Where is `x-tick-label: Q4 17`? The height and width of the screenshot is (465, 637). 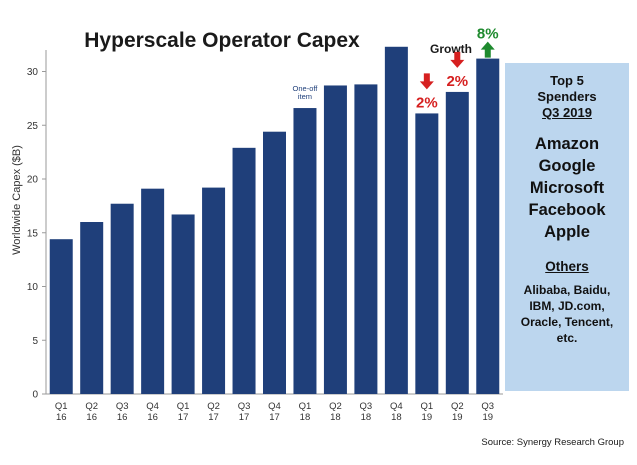
x-tick-label: Q4 17 is located at coordinates (274, 412).